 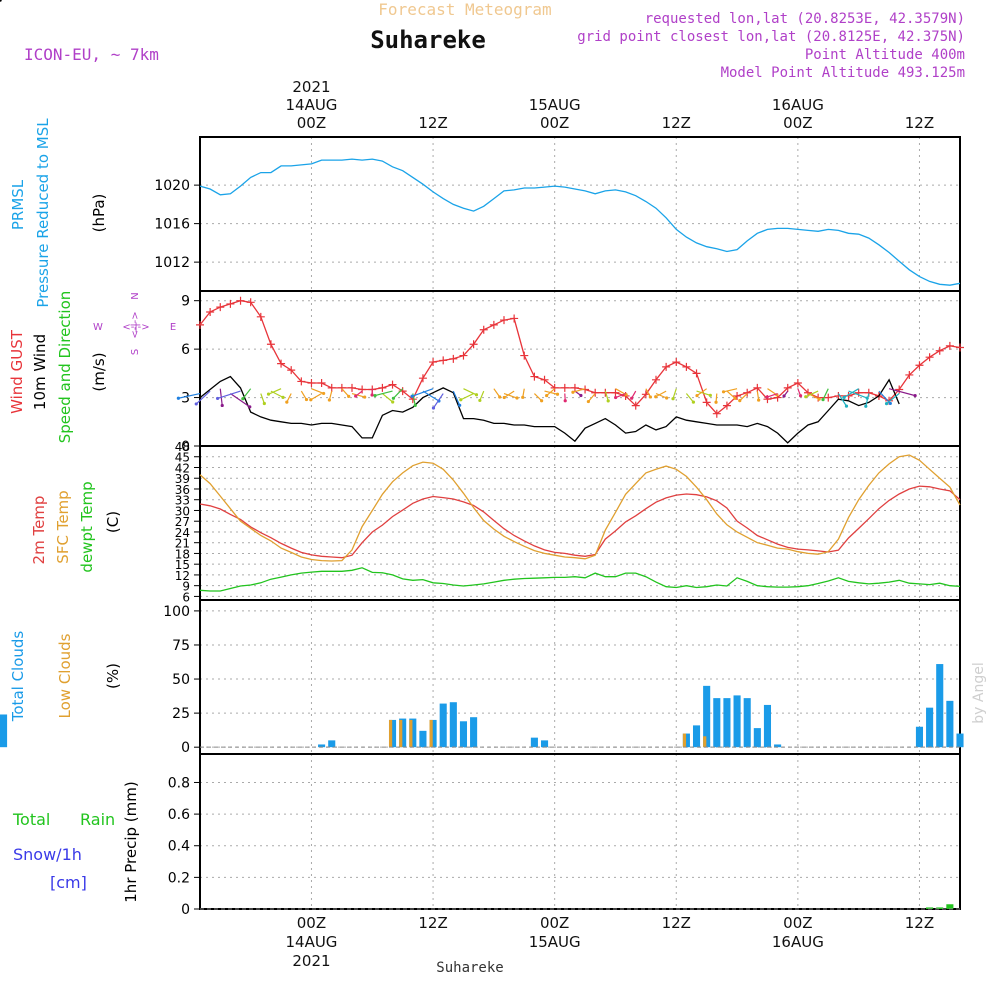 What do you see at coordinates (311, 923) in the screenshot?
I see `bottom-axis-hour: 00Z` at bounding box center [311, 923].